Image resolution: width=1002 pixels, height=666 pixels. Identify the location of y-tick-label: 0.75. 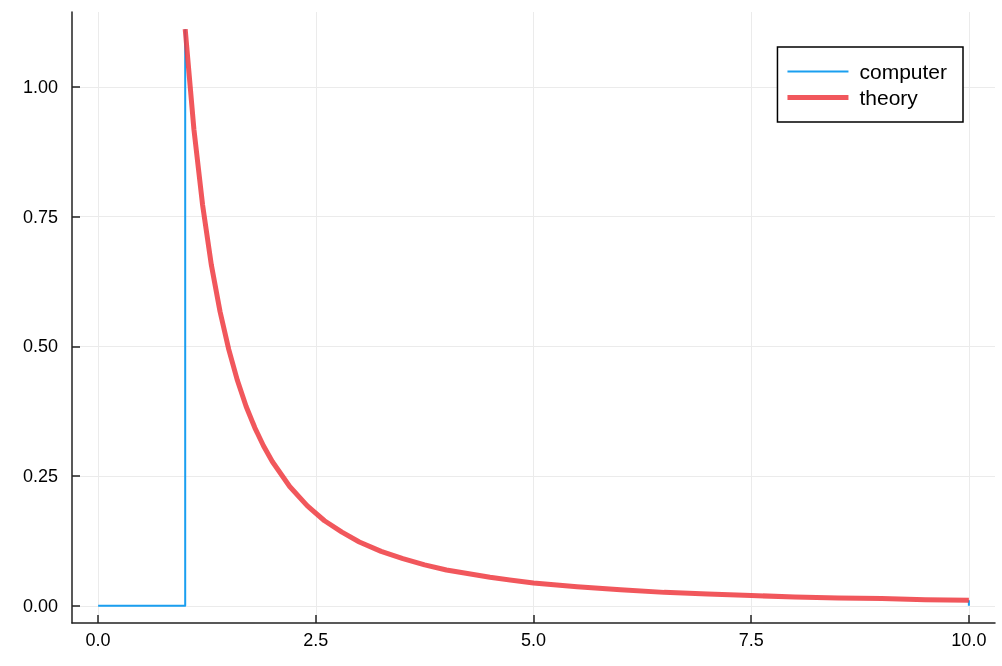
(40, 216).